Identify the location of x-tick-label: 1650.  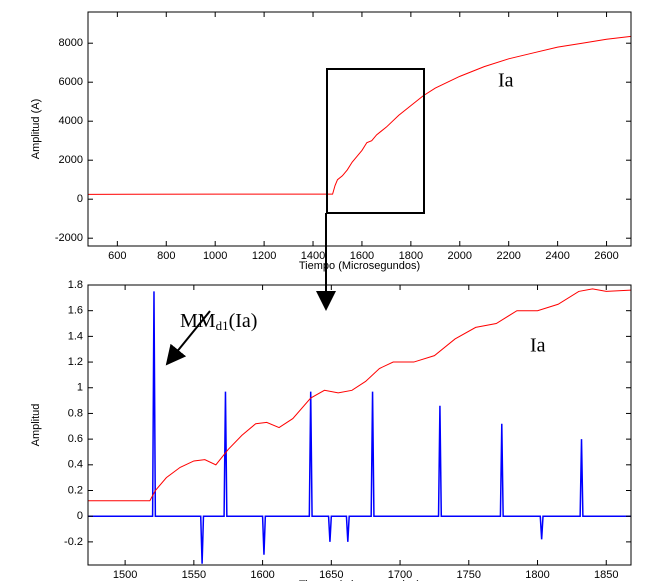
(331, 575).